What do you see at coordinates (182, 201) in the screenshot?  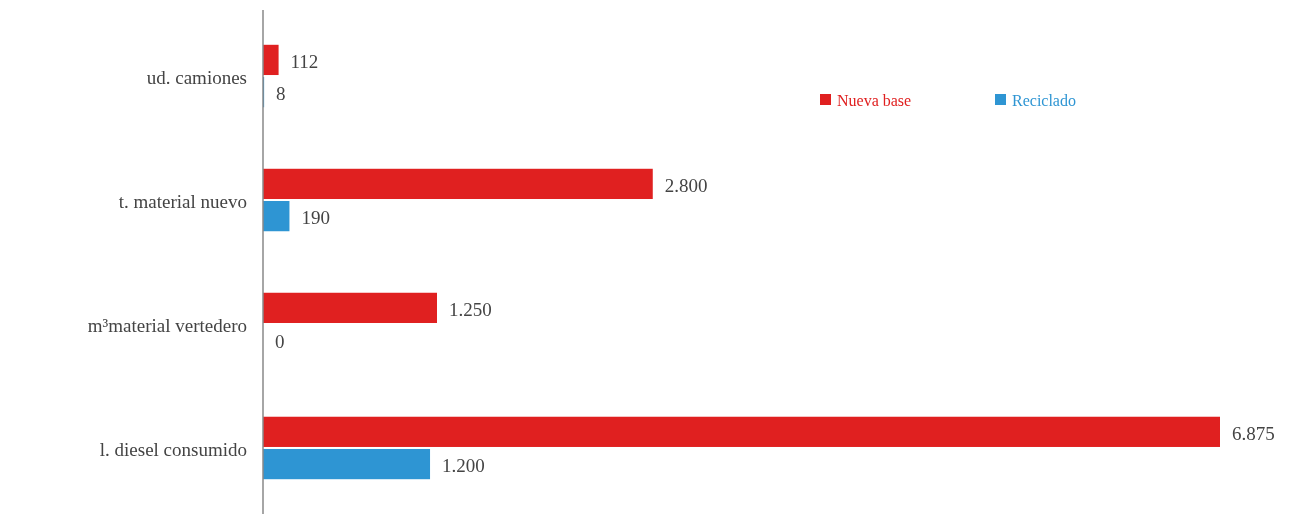 I see `y-tick-label: t. material nuevo` at bounding box center [182, 201].